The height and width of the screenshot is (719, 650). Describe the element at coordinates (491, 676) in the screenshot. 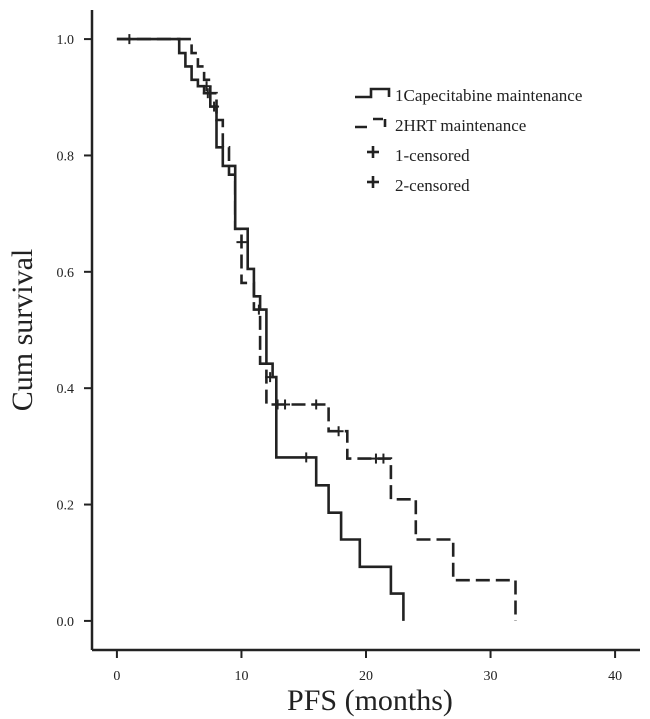

I see `x-tick-label: 30` at that location.